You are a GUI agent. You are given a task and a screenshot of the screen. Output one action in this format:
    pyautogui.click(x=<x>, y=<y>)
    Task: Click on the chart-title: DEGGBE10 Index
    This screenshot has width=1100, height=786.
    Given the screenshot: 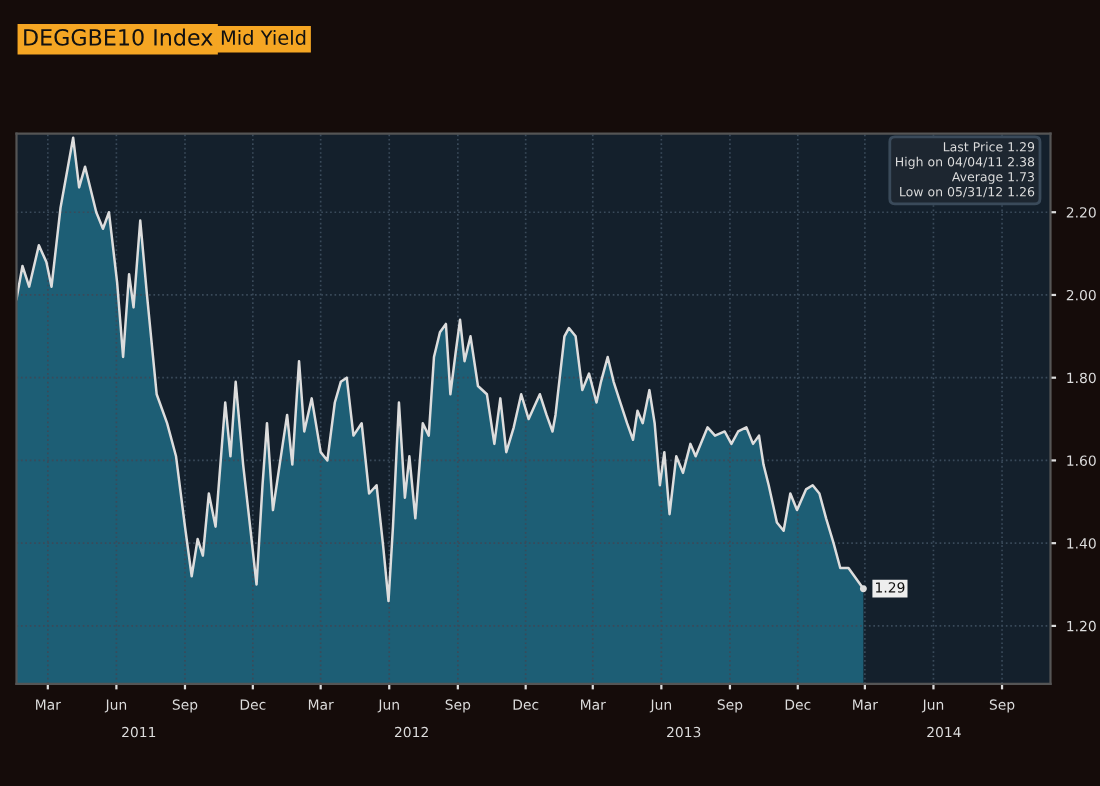 What is the action you would take?
    pyautogui.click(x=118, y=37)
    